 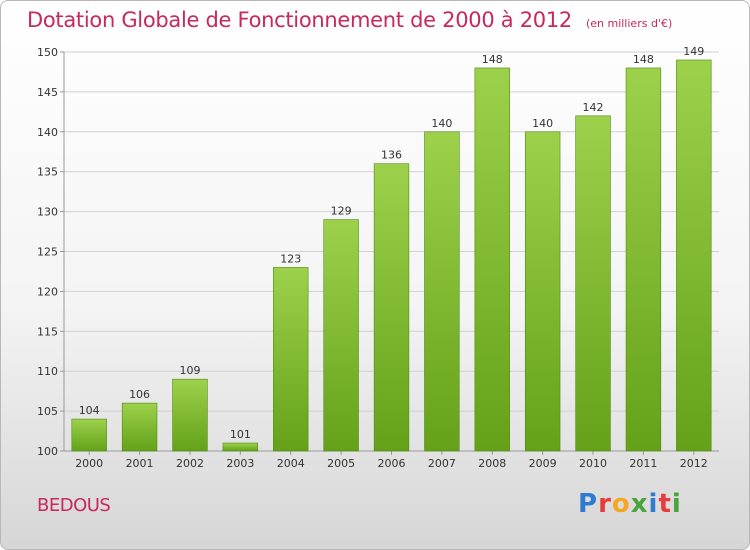 I want to click on bar-2000, so click(x=89, y=435).